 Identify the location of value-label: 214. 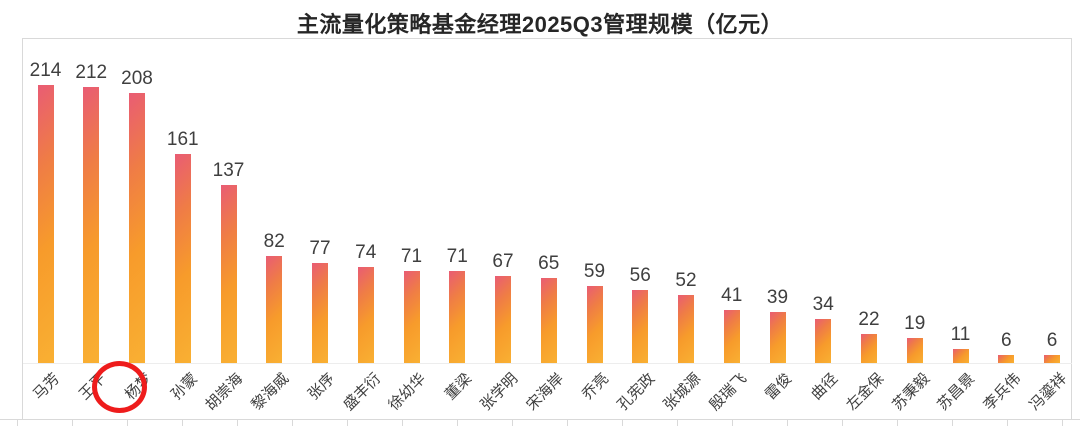
(45, 70).